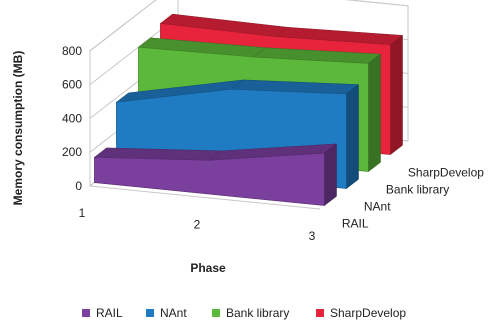 The height and width of the screenshot is (327, 490). Describe the element at coordinates (72, 85) in the screenshot. I see `y-tick-label: 600` at that location.